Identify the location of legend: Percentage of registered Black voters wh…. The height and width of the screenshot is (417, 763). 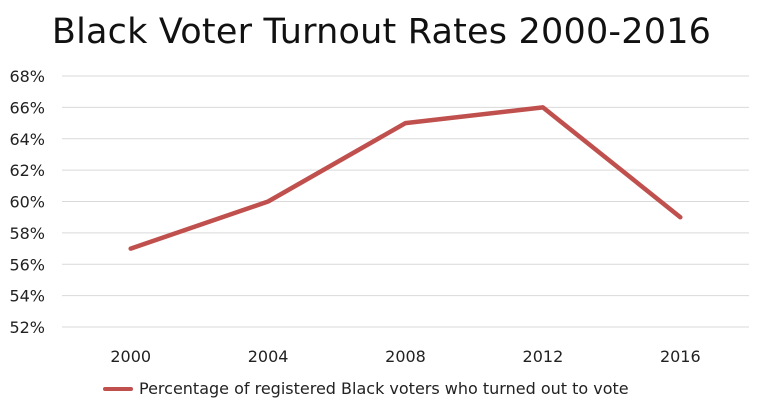
(366, 388).